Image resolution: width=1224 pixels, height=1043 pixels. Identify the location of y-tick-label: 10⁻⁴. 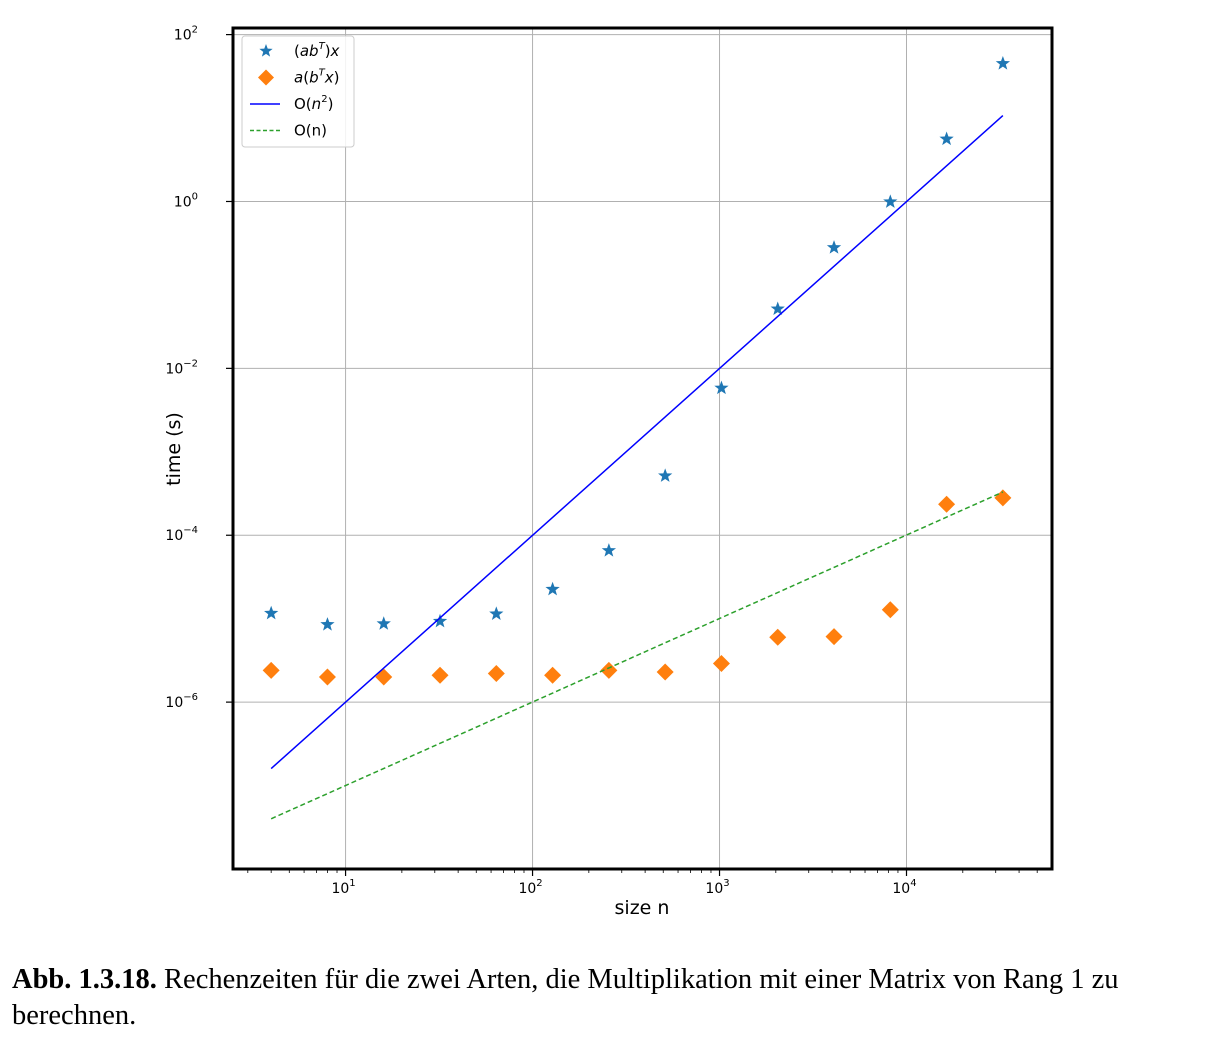
(181, 534).